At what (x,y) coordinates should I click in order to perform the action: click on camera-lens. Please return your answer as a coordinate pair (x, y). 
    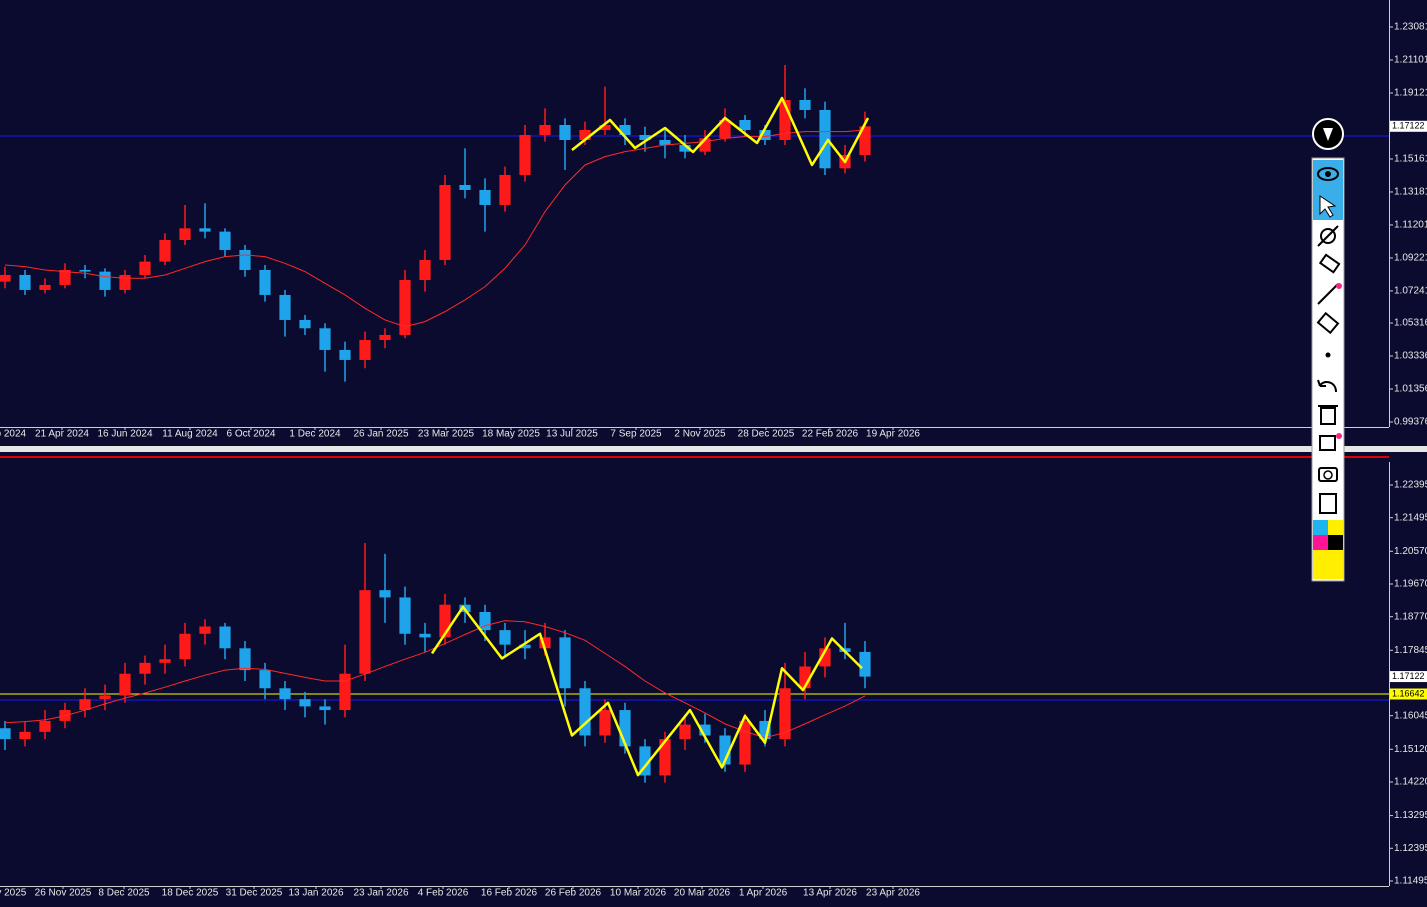
    Looking at the image, I should click on (1328, 475).